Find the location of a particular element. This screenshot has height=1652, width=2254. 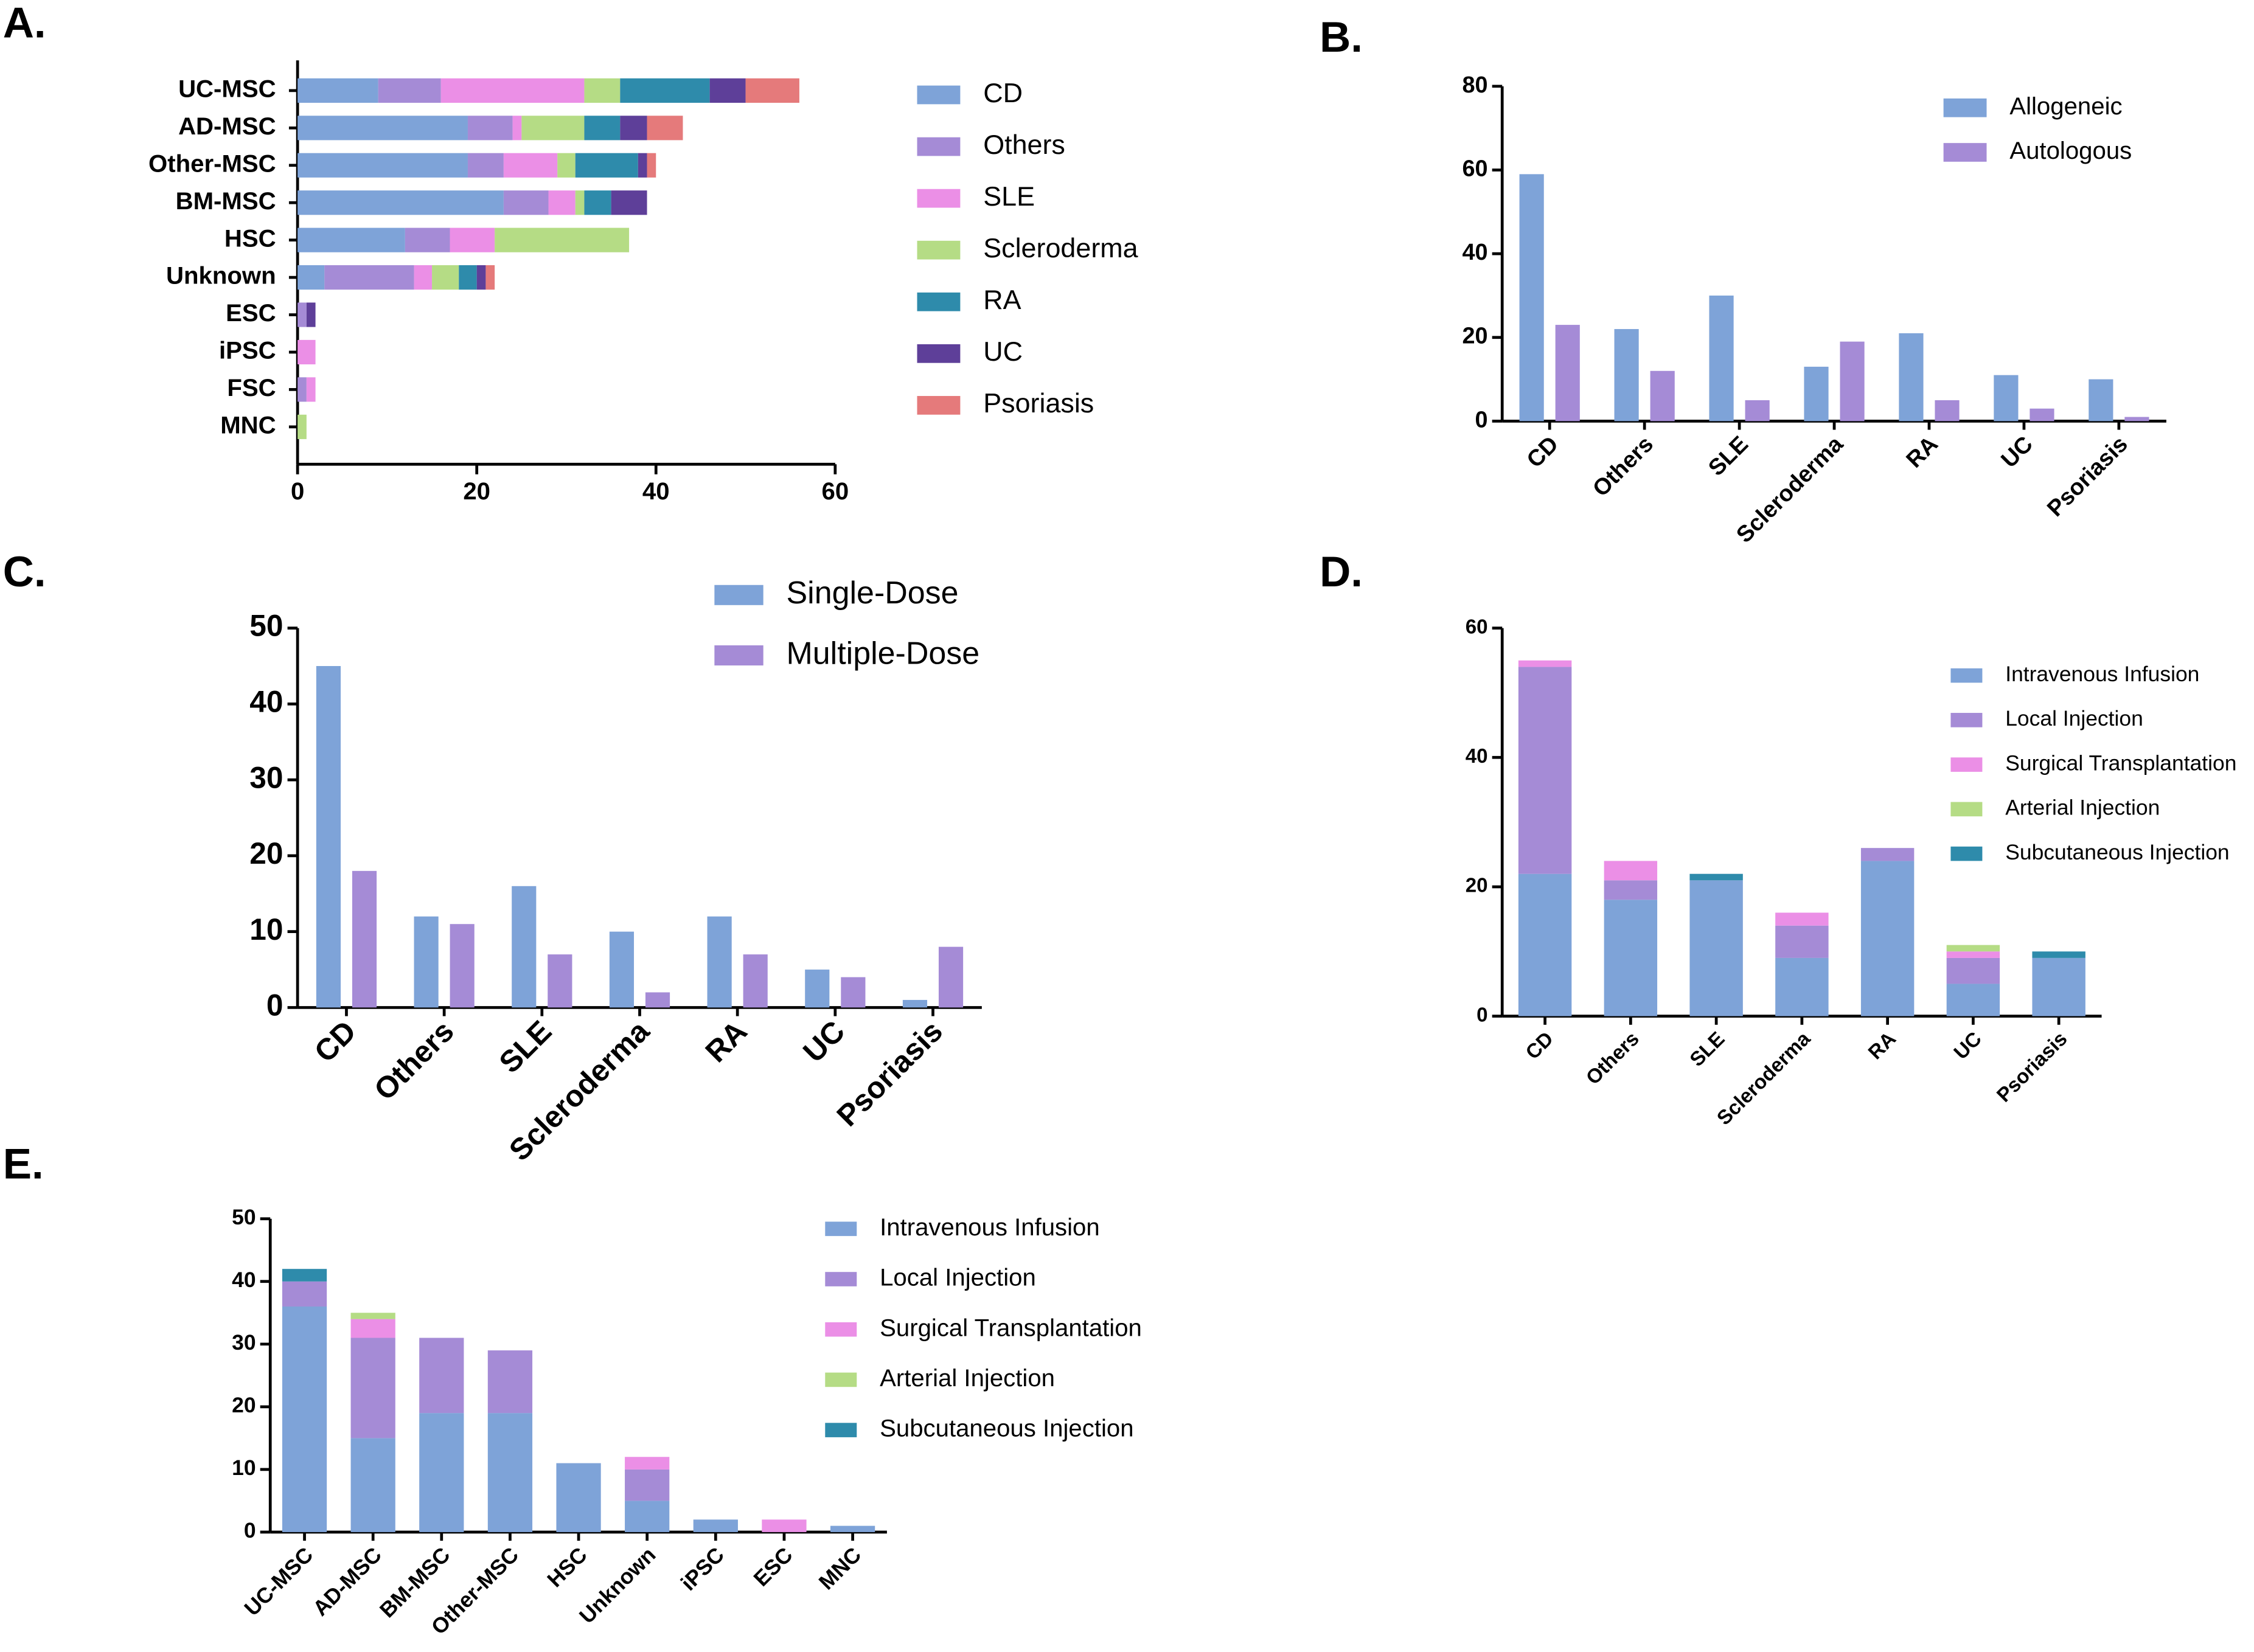

legend-label: Surgical Transplantation is located at coordinates (1011, 1327).